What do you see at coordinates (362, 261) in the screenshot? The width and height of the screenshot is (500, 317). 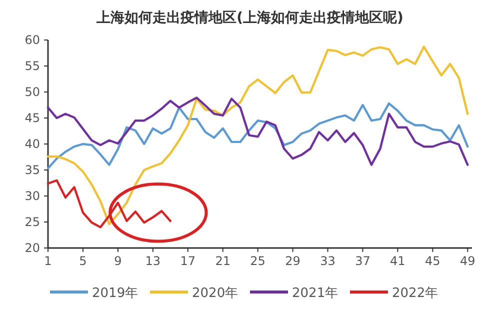 I see `x-tick-label: 37` at bounding box center [362, 261].